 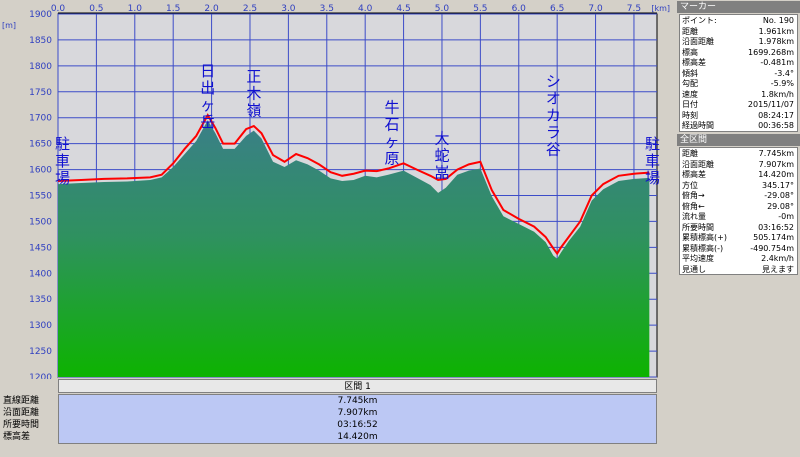 What do you see at coordinates (784, 73) in the screenshot?
I see `marker-row-value: -3.4°` at bounding box center [784, 73].